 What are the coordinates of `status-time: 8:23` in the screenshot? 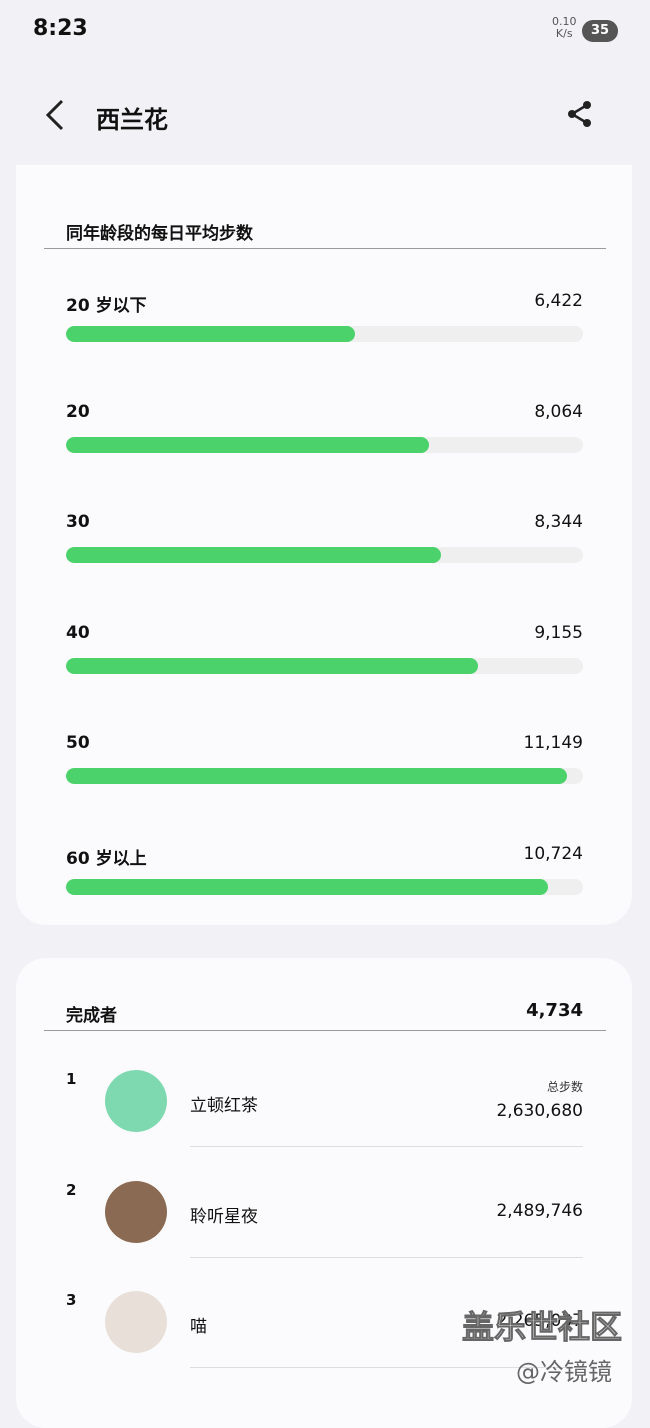 It's located at (60, 28).